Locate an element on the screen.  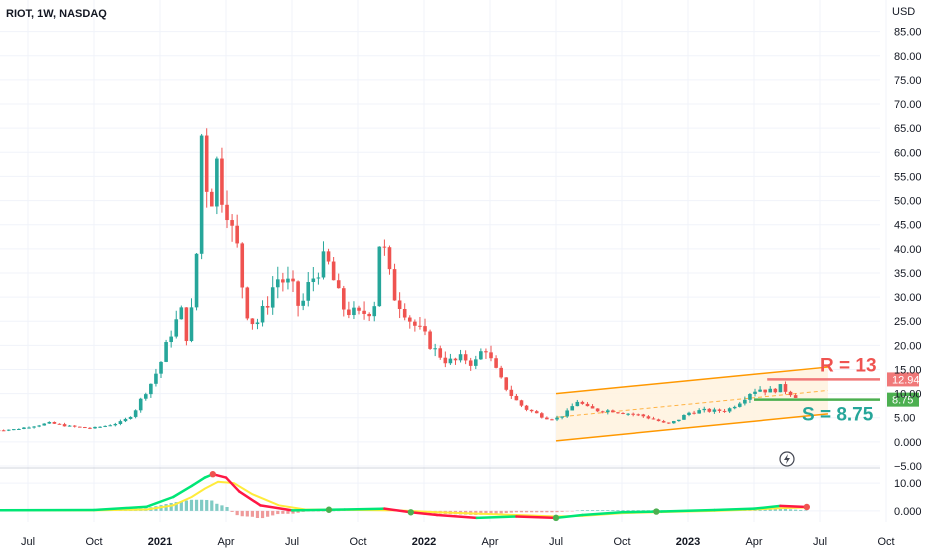
replay-button is located at coordinates (787, 459).